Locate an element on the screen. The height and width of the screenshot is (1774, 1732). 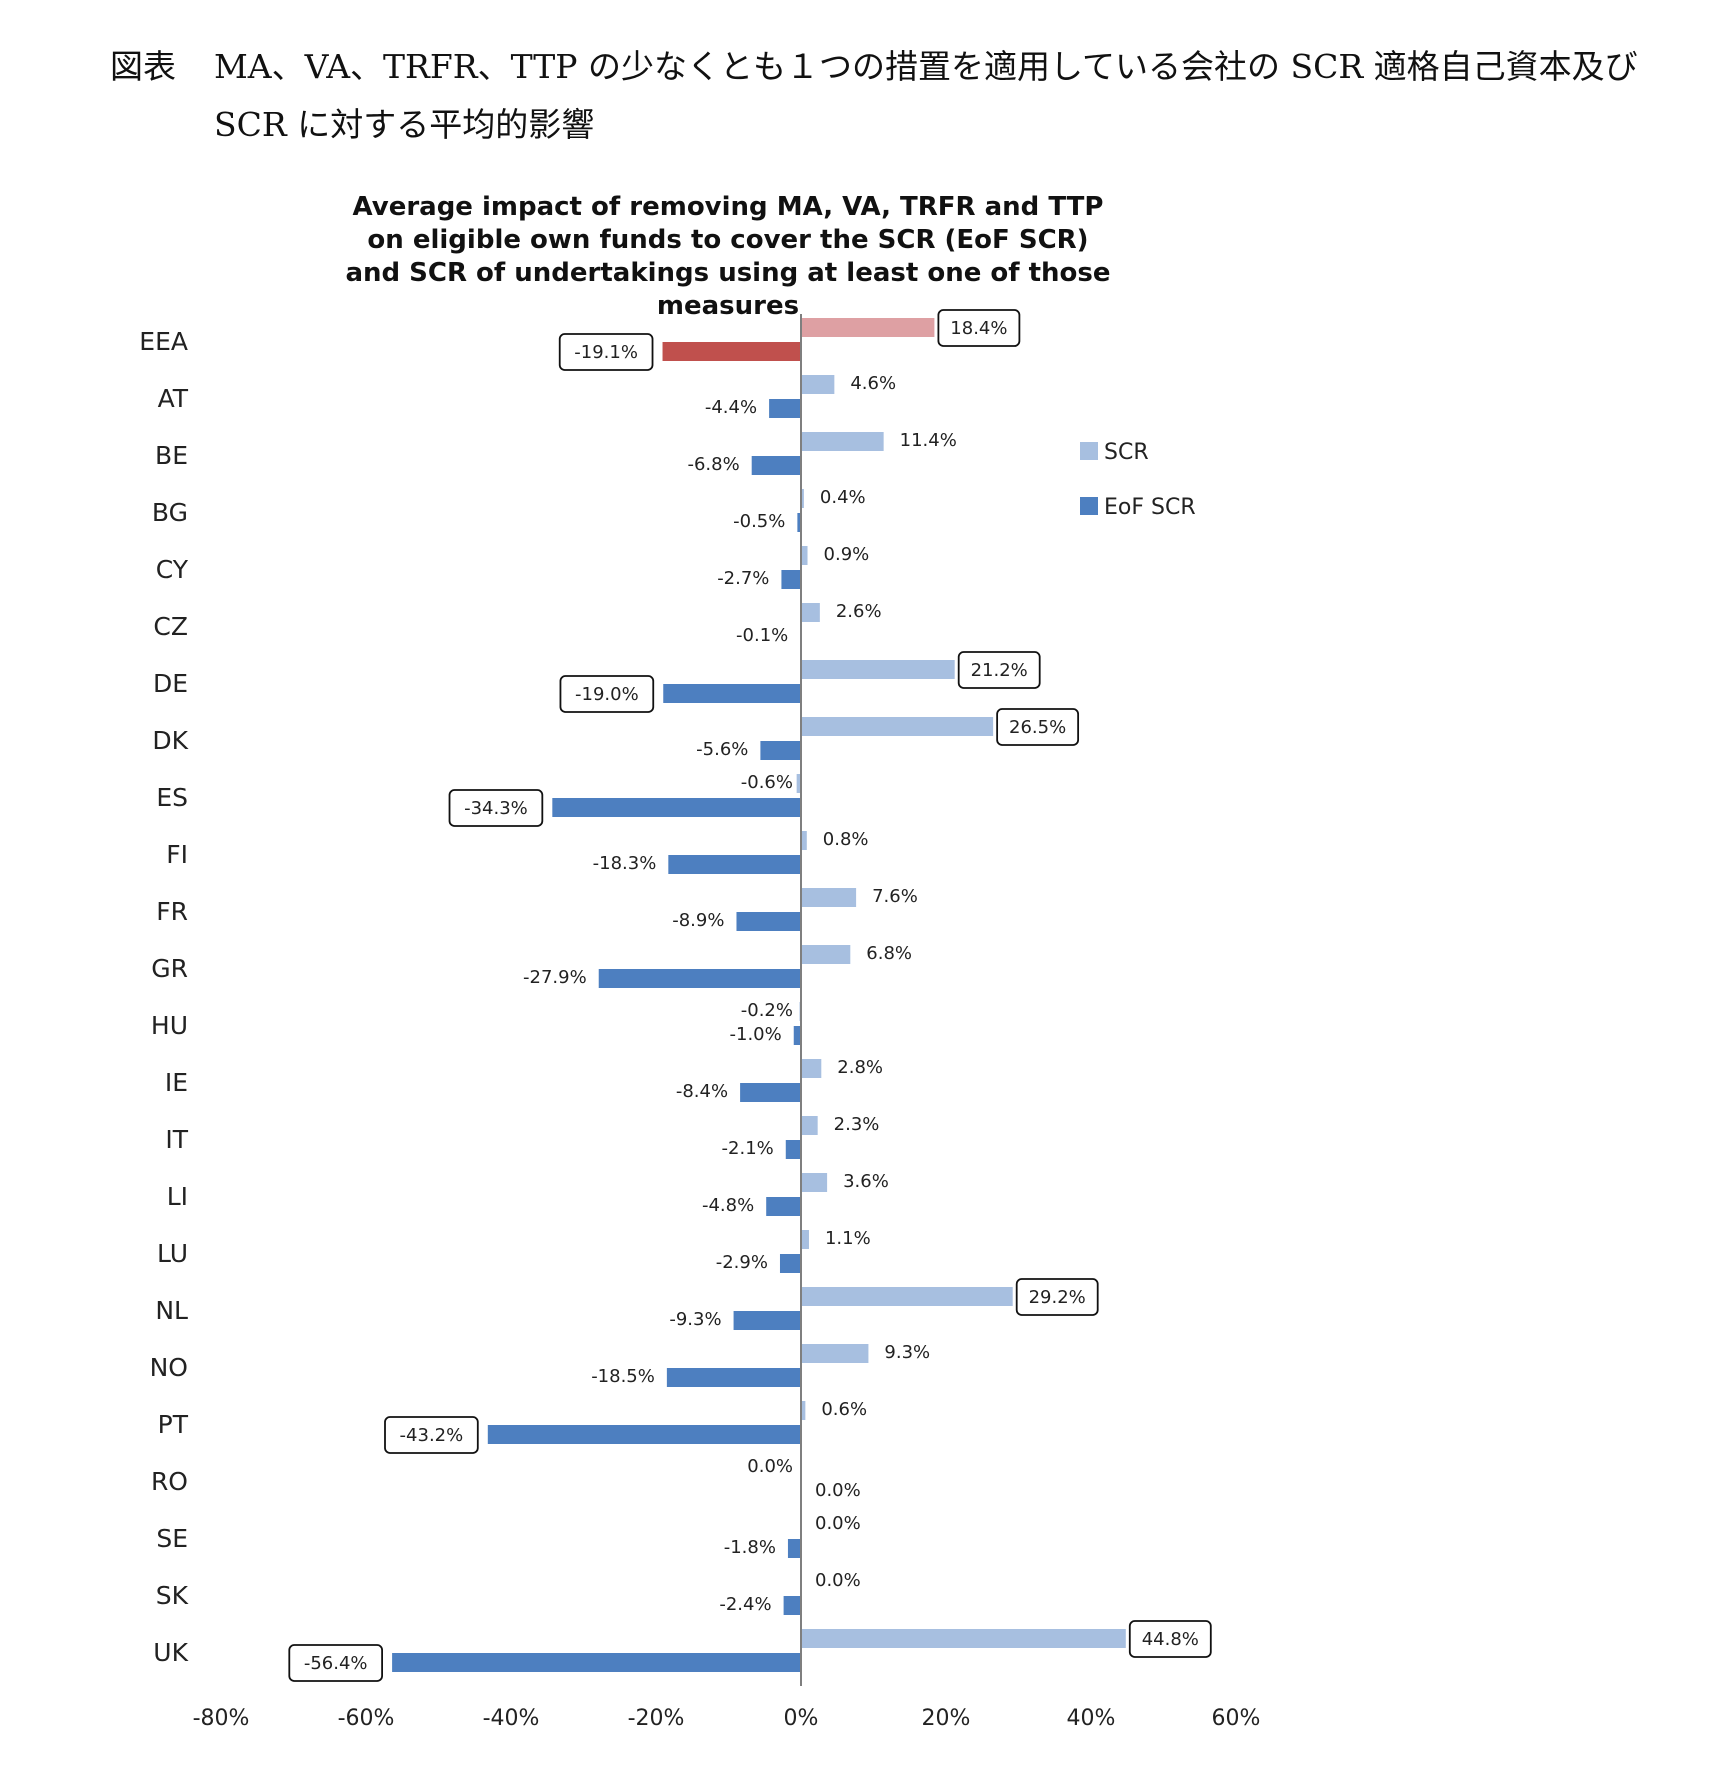
data-label-eof-scr: -4.8% is located at coordinates (728, 1205).